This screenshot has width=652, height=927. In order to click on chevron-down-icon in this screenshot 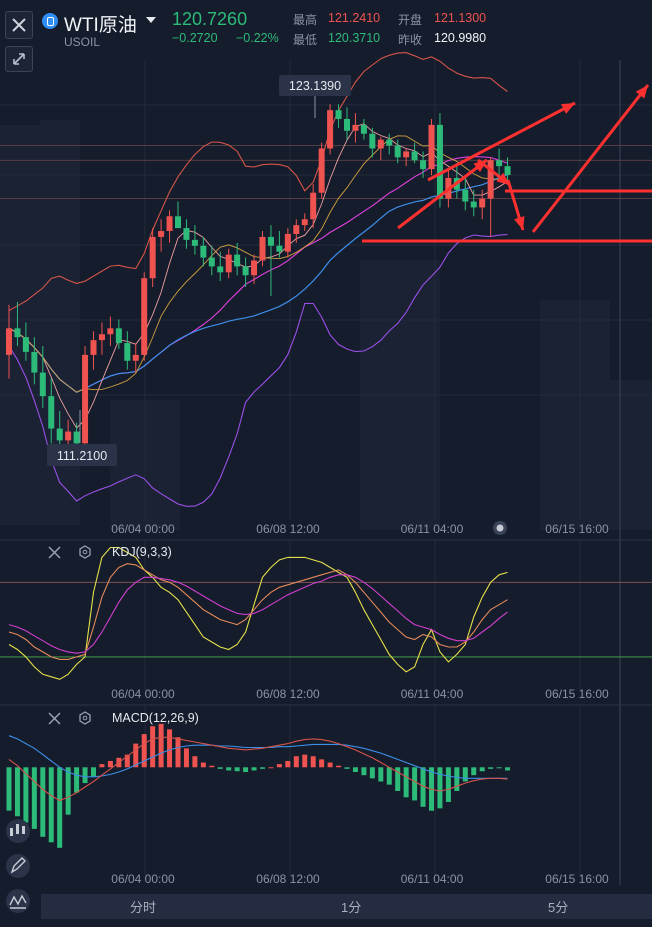, I will do `click(151, 20)`.